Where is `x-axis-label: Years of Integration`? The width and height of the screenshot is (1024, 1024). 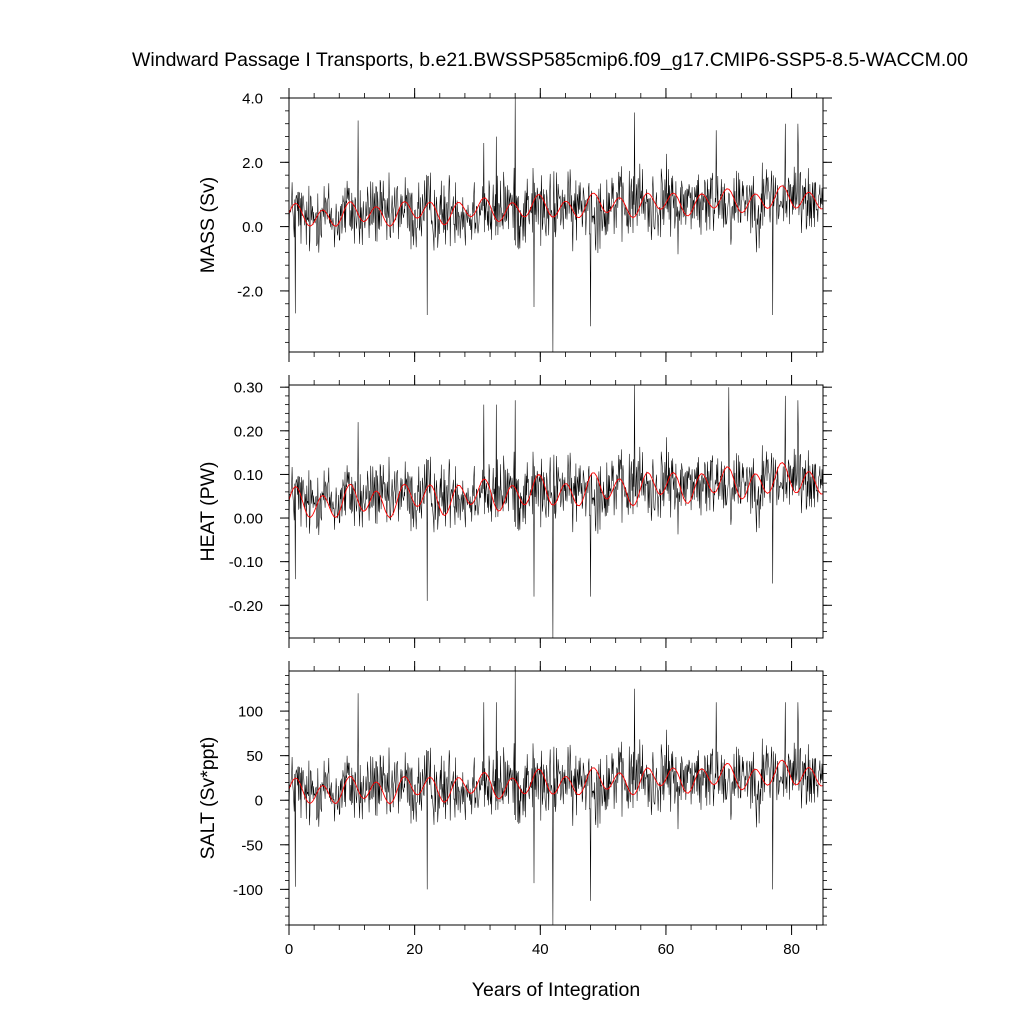
x-axis-label: Years of Integration is located at coordinates (556, 990).